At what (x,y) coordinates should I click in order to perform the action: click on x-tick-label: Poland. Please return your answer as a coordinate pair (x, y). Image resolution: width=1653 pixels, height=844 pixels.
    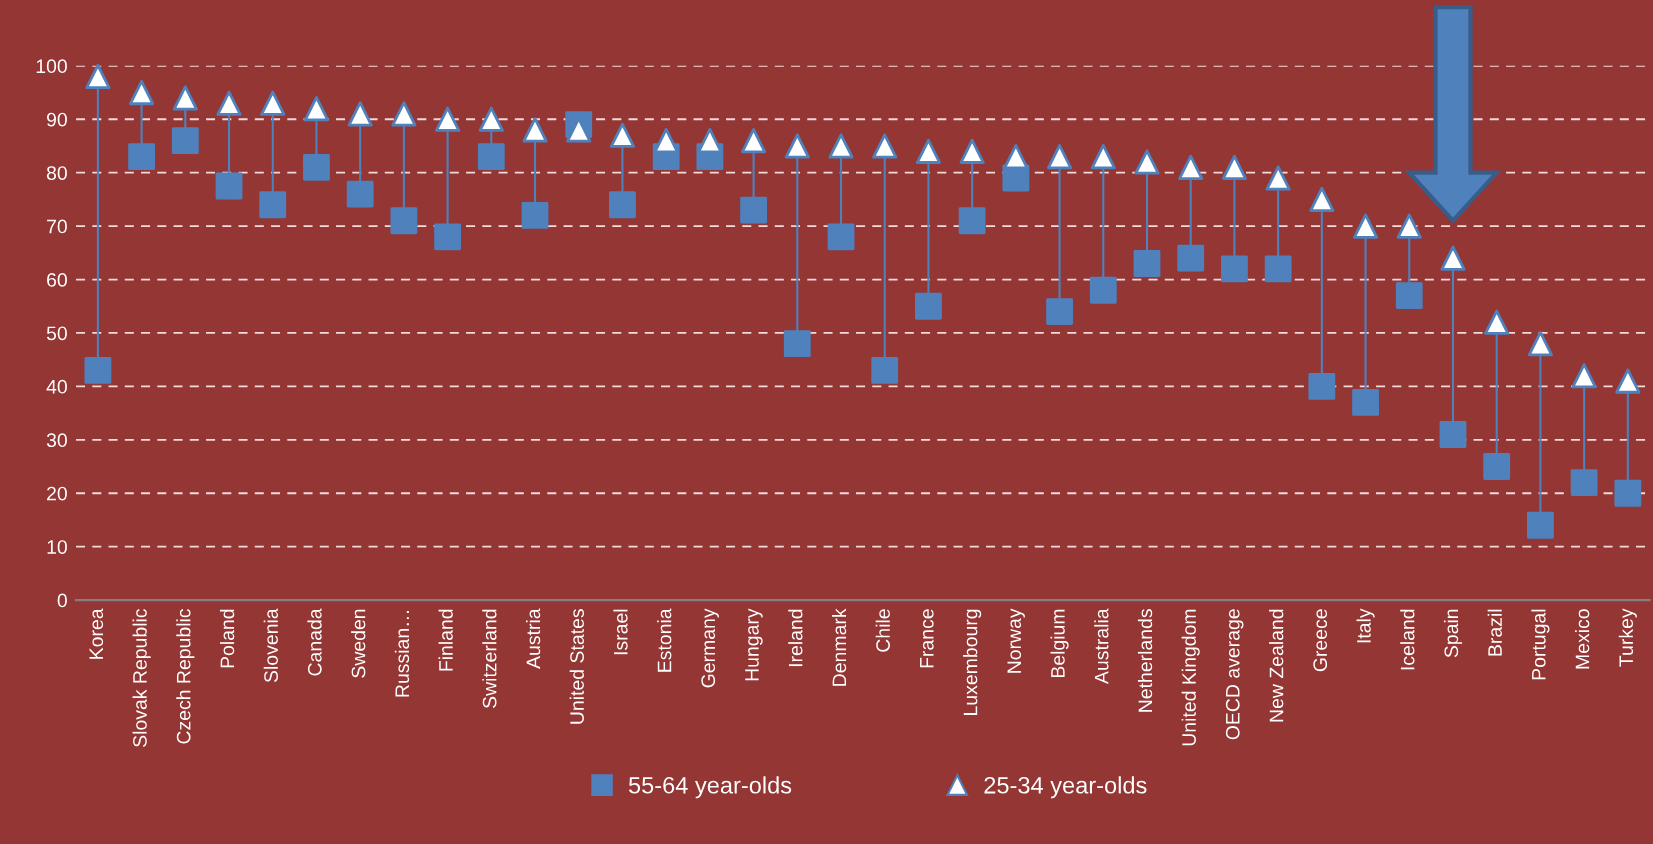
    Looking at the image, I should click on (227, 638).